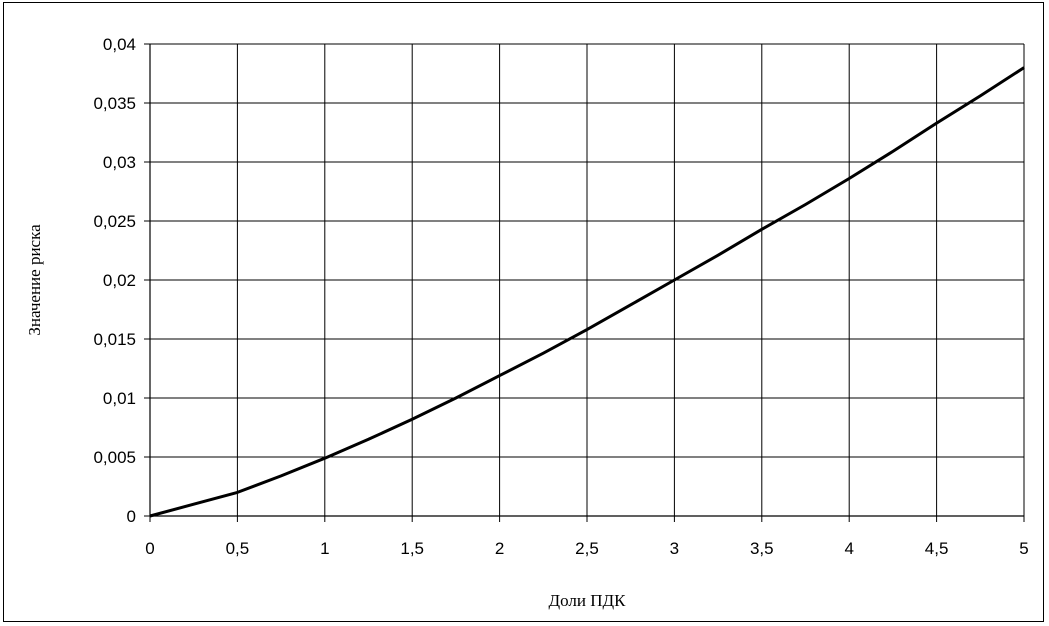  Describe the element at coordinates (762, 548) in the screenshot. I see `x-tick-label: 3,5` at that location.